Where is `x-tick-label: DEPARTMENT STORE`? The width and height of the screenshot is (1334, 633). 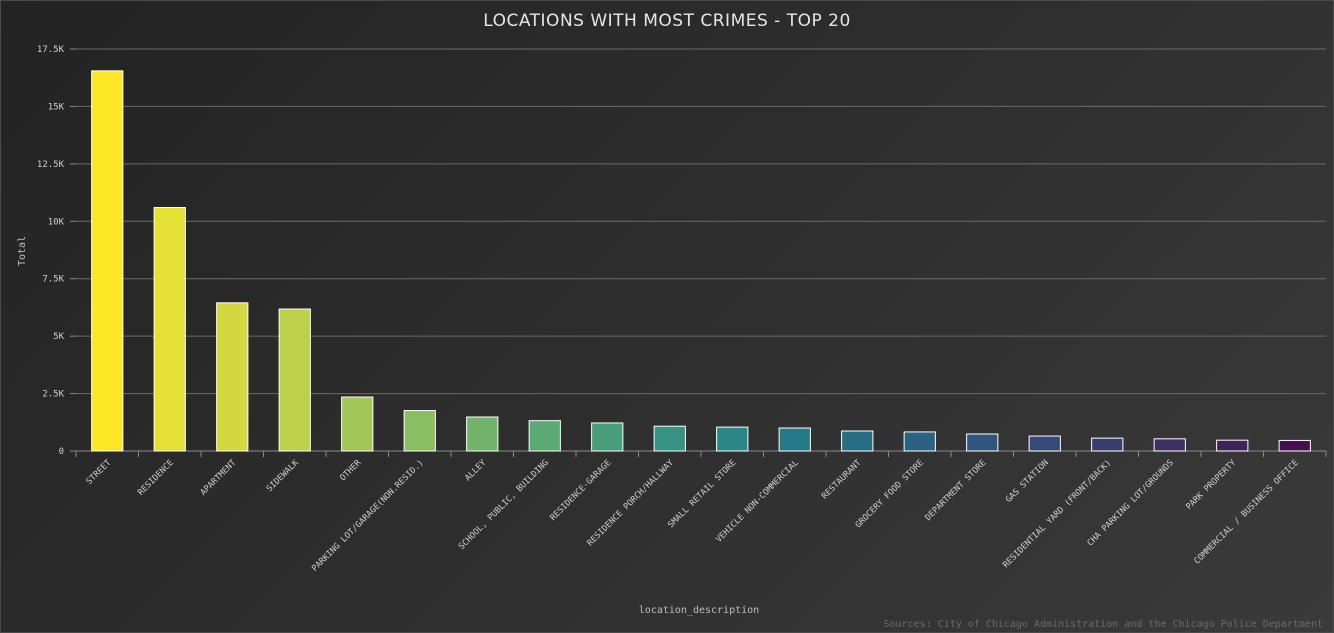 x-tick-label: DEPARTMENT STORE is located at coordinates (955, 490).